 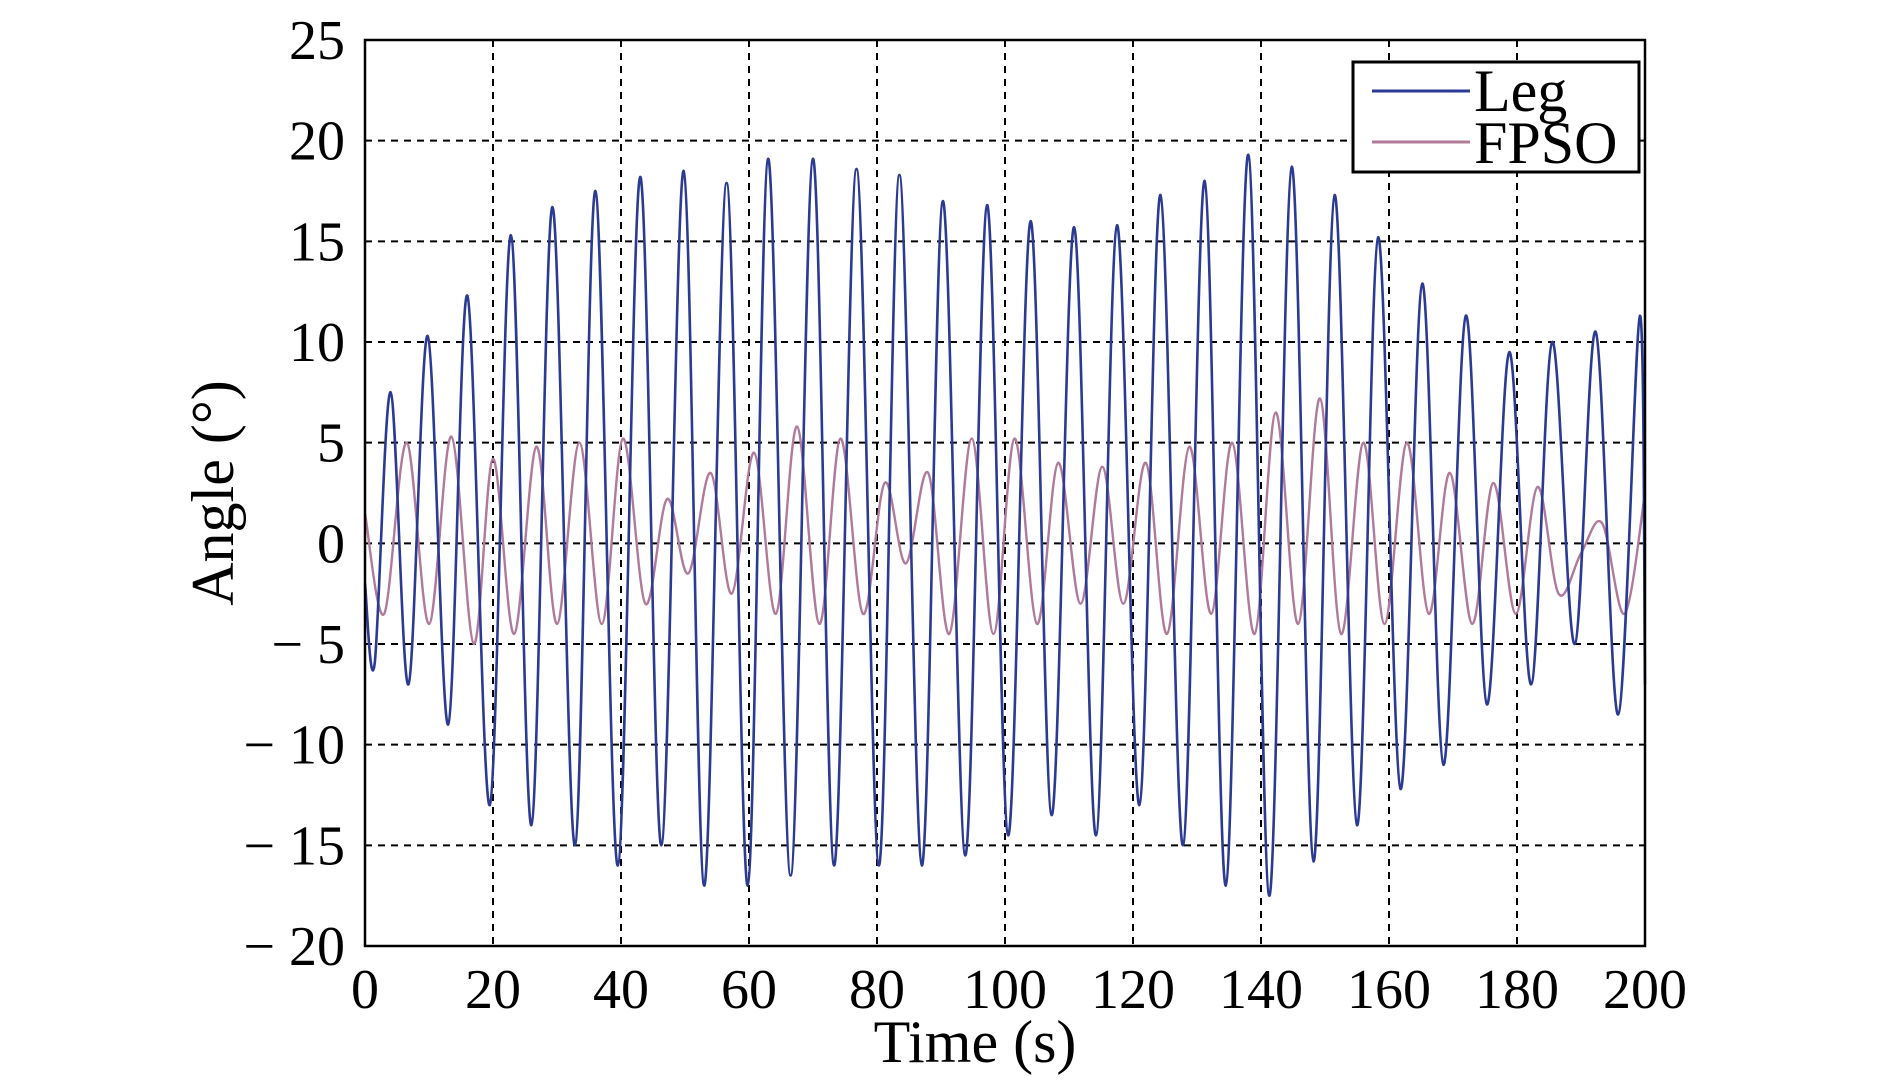 I want to click on legend: Leg FPSO, so click(x=1496, y=117).